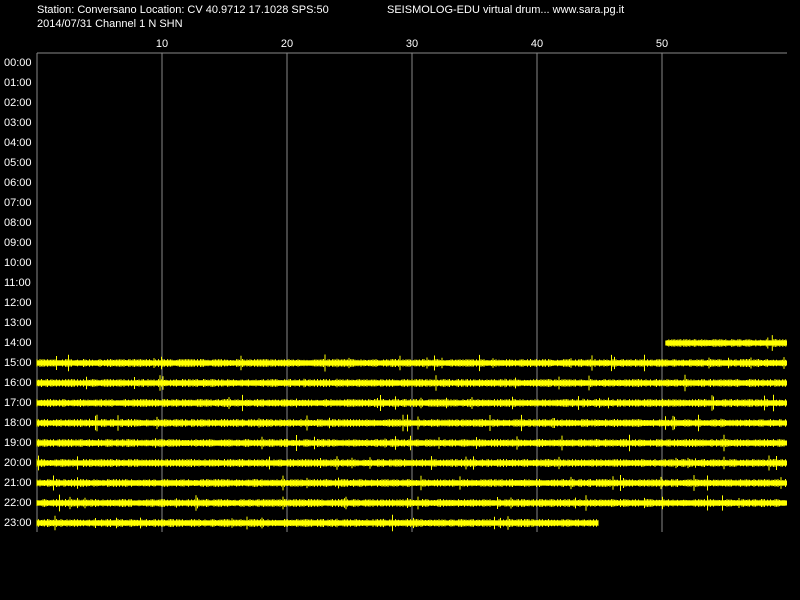 This screenshot has height=600, width=800. What do you see at coordinates (18, 343) in the screenshot?
I see `hour-label: 14:00` at bounding box center [18, 343].